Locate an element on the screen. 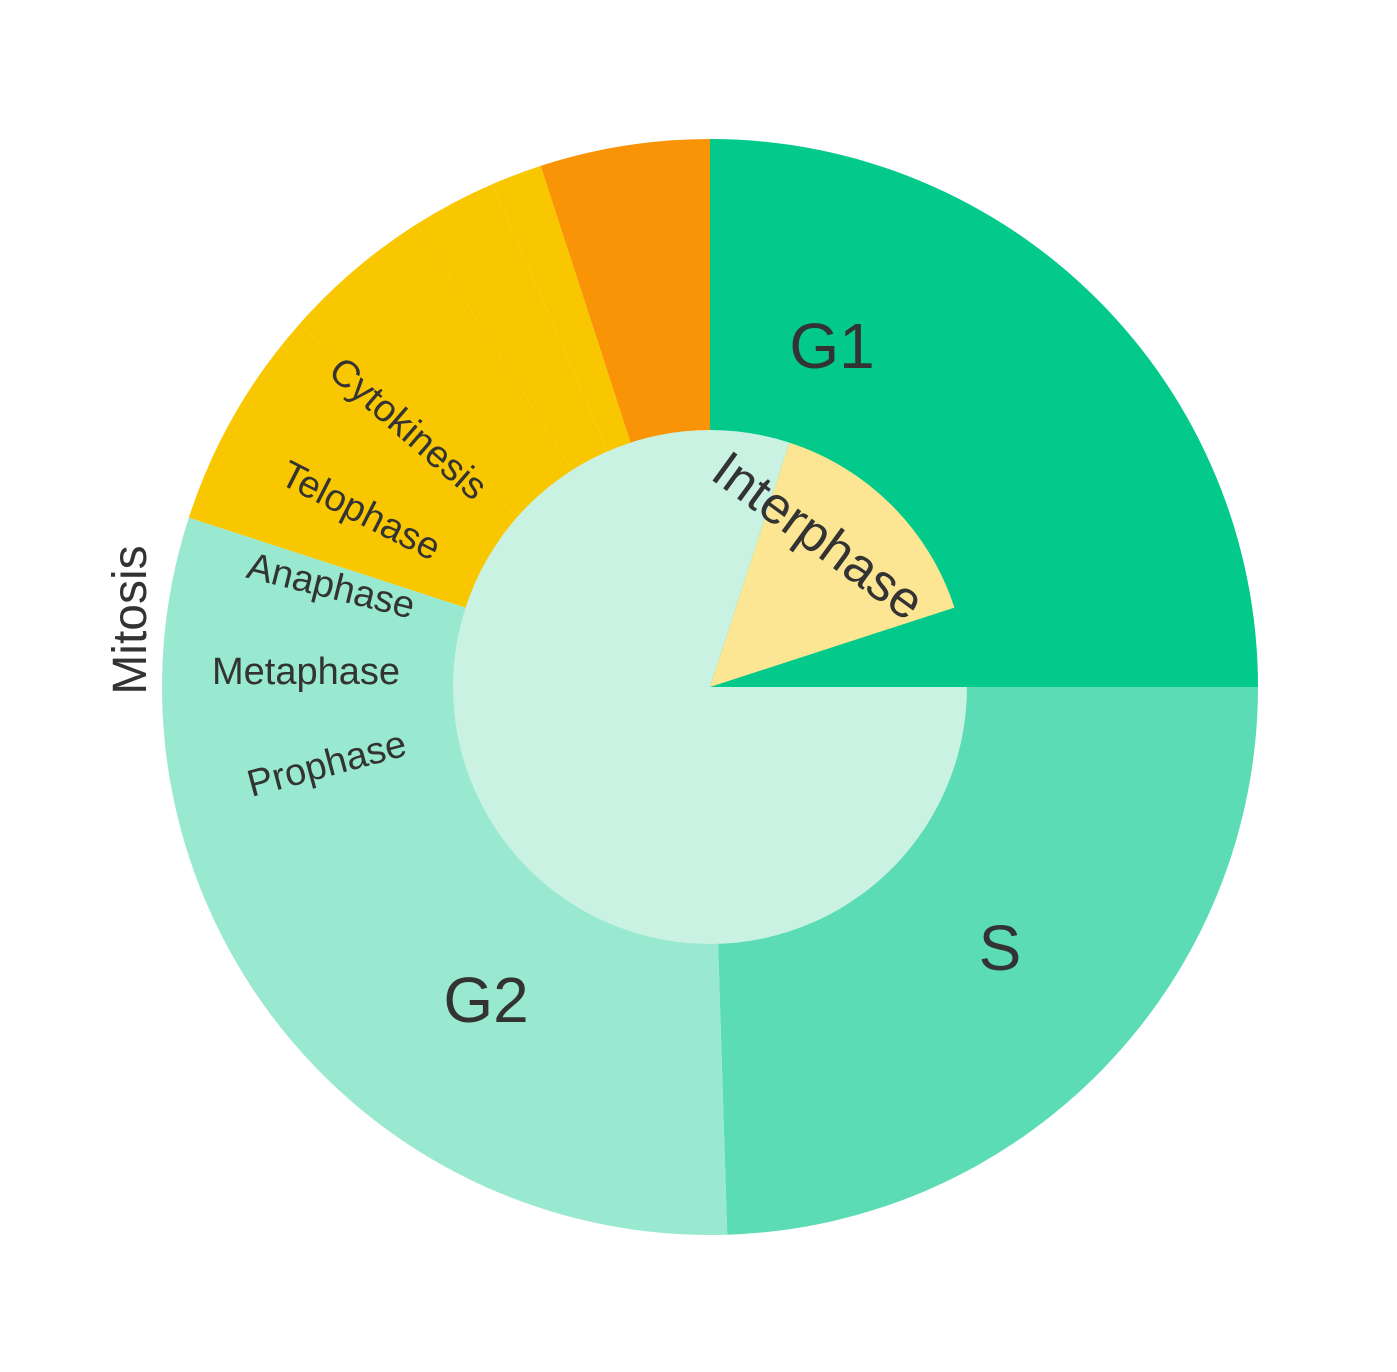  label-s: S is located at coordinates (1000, 948).